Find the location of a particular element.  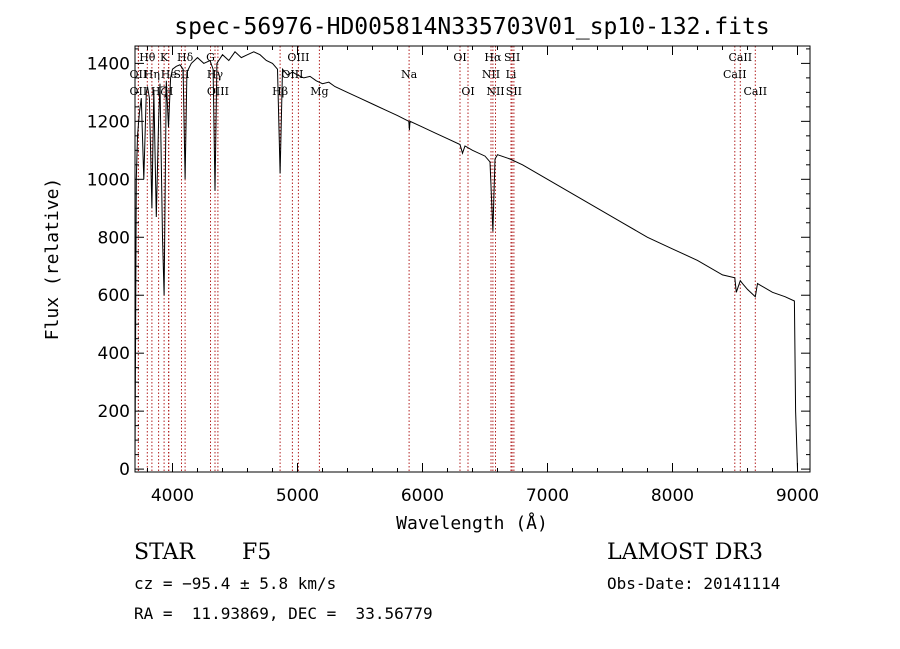

x-tick-label: 7000 is located at coordinates (547, 496).